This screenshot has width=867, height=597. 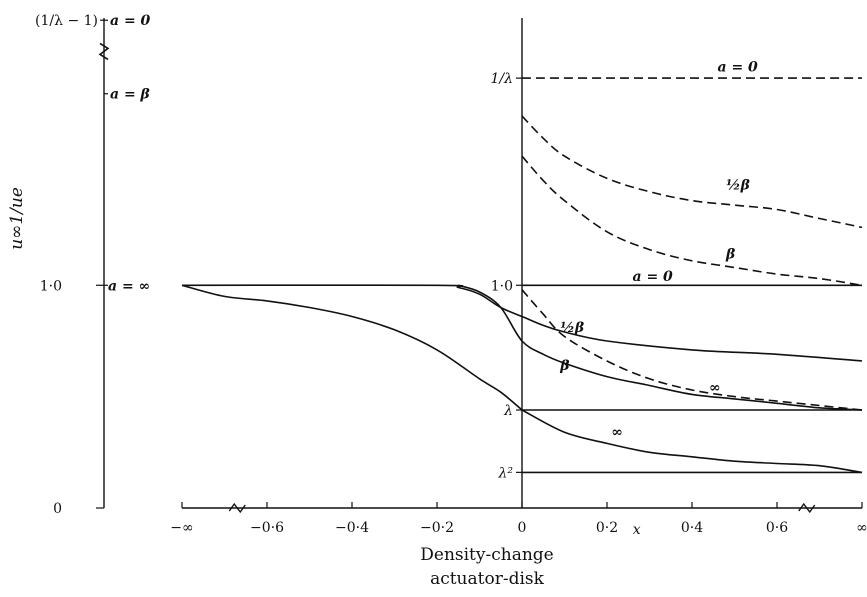 I want to click on y-axis-break-marker, so click(x=104, y=51).